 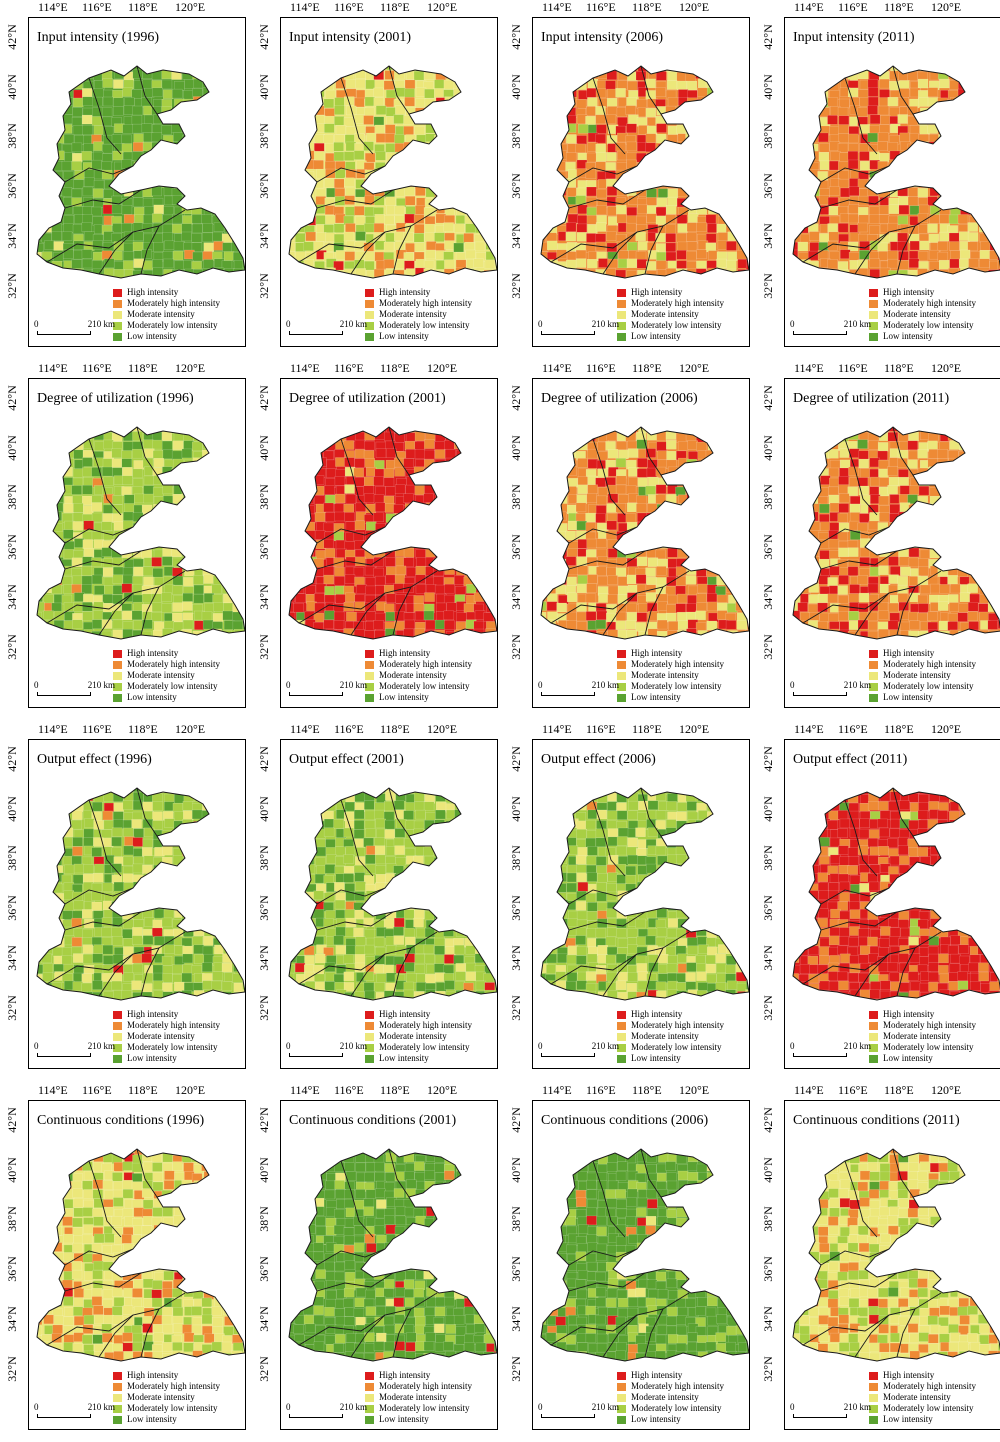 I want to click on map-title: Degree of utilization (2001), so click(x=367, y=399).